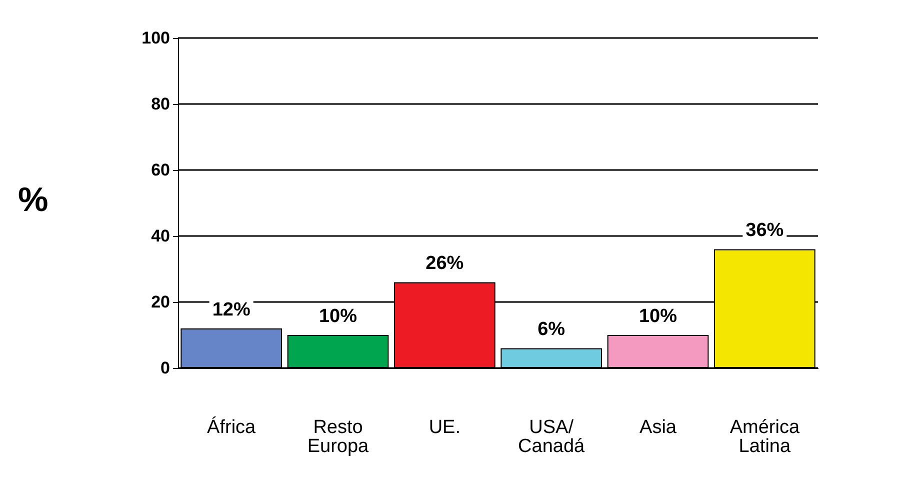  Describe the element at coordinates (160, 170) in the screenshot. I see `y-tick-label: 60` at that location.